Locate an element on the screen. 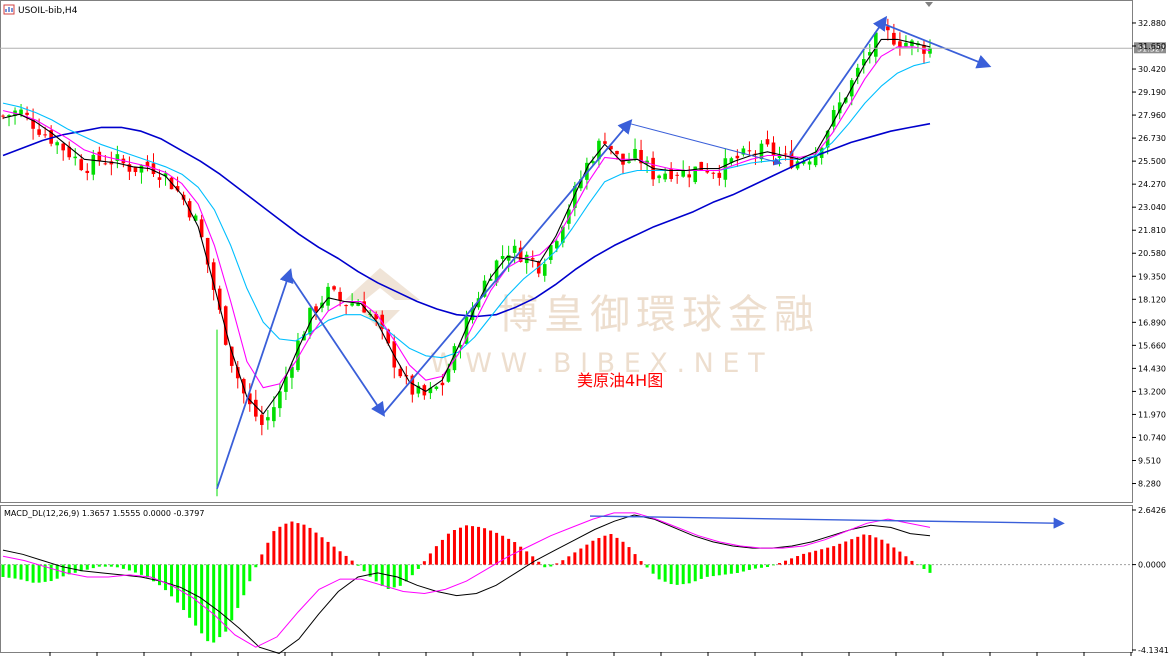  price-tick-label-10: 20.580 is located at coordinates (1152, 253).